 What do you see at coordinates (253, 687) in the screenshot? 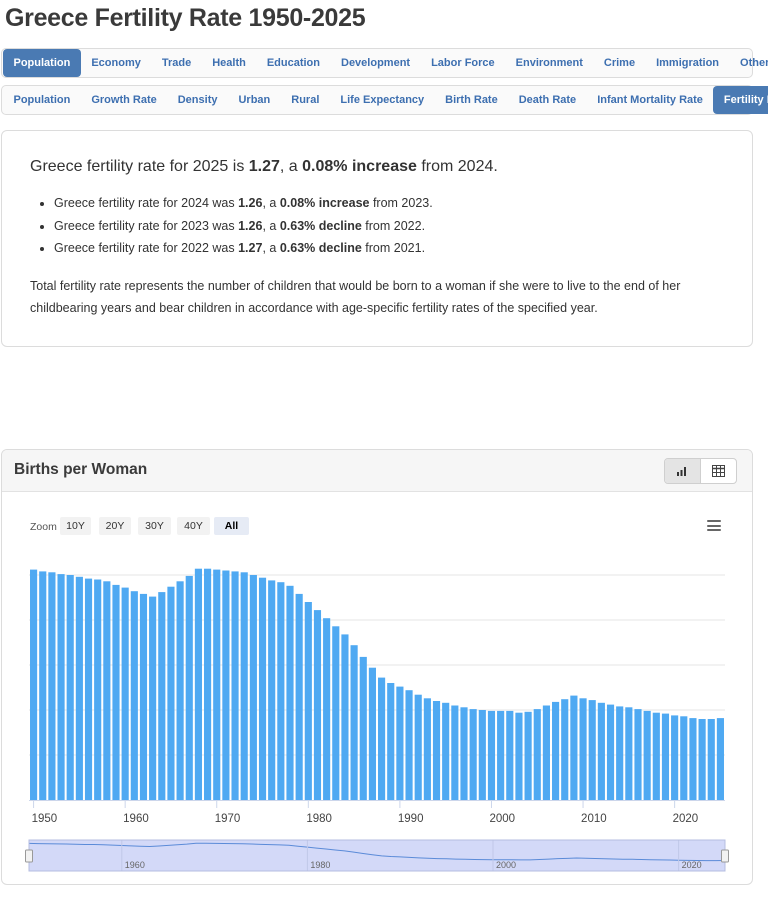
I see `bar-1974` at bounding box center [253, 687].